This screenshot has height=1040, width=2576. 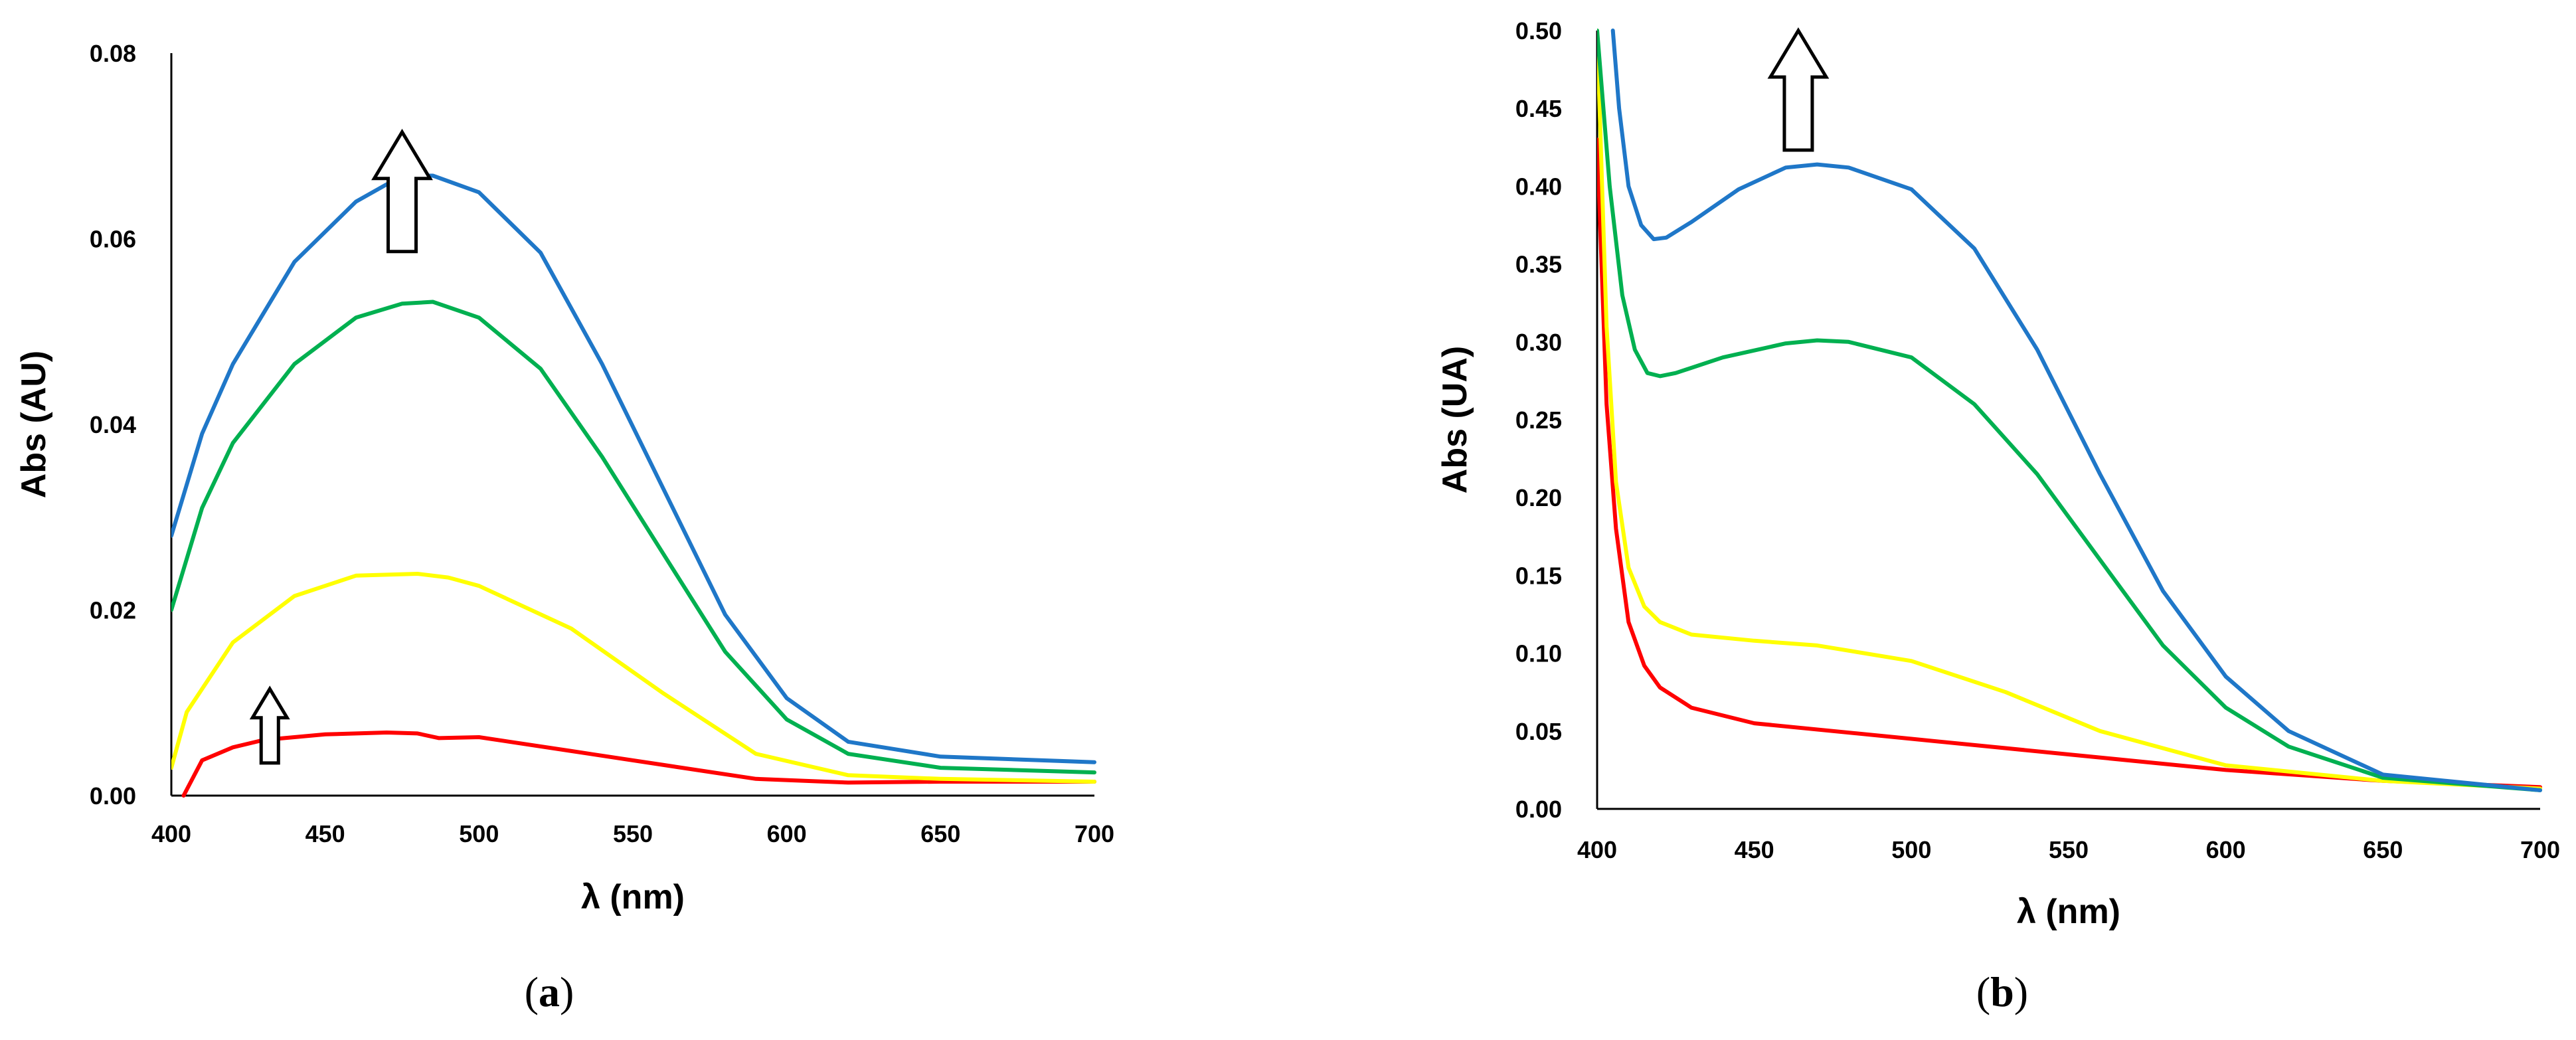 I want to click on series-line-yellow, so click(x=633, y=678).